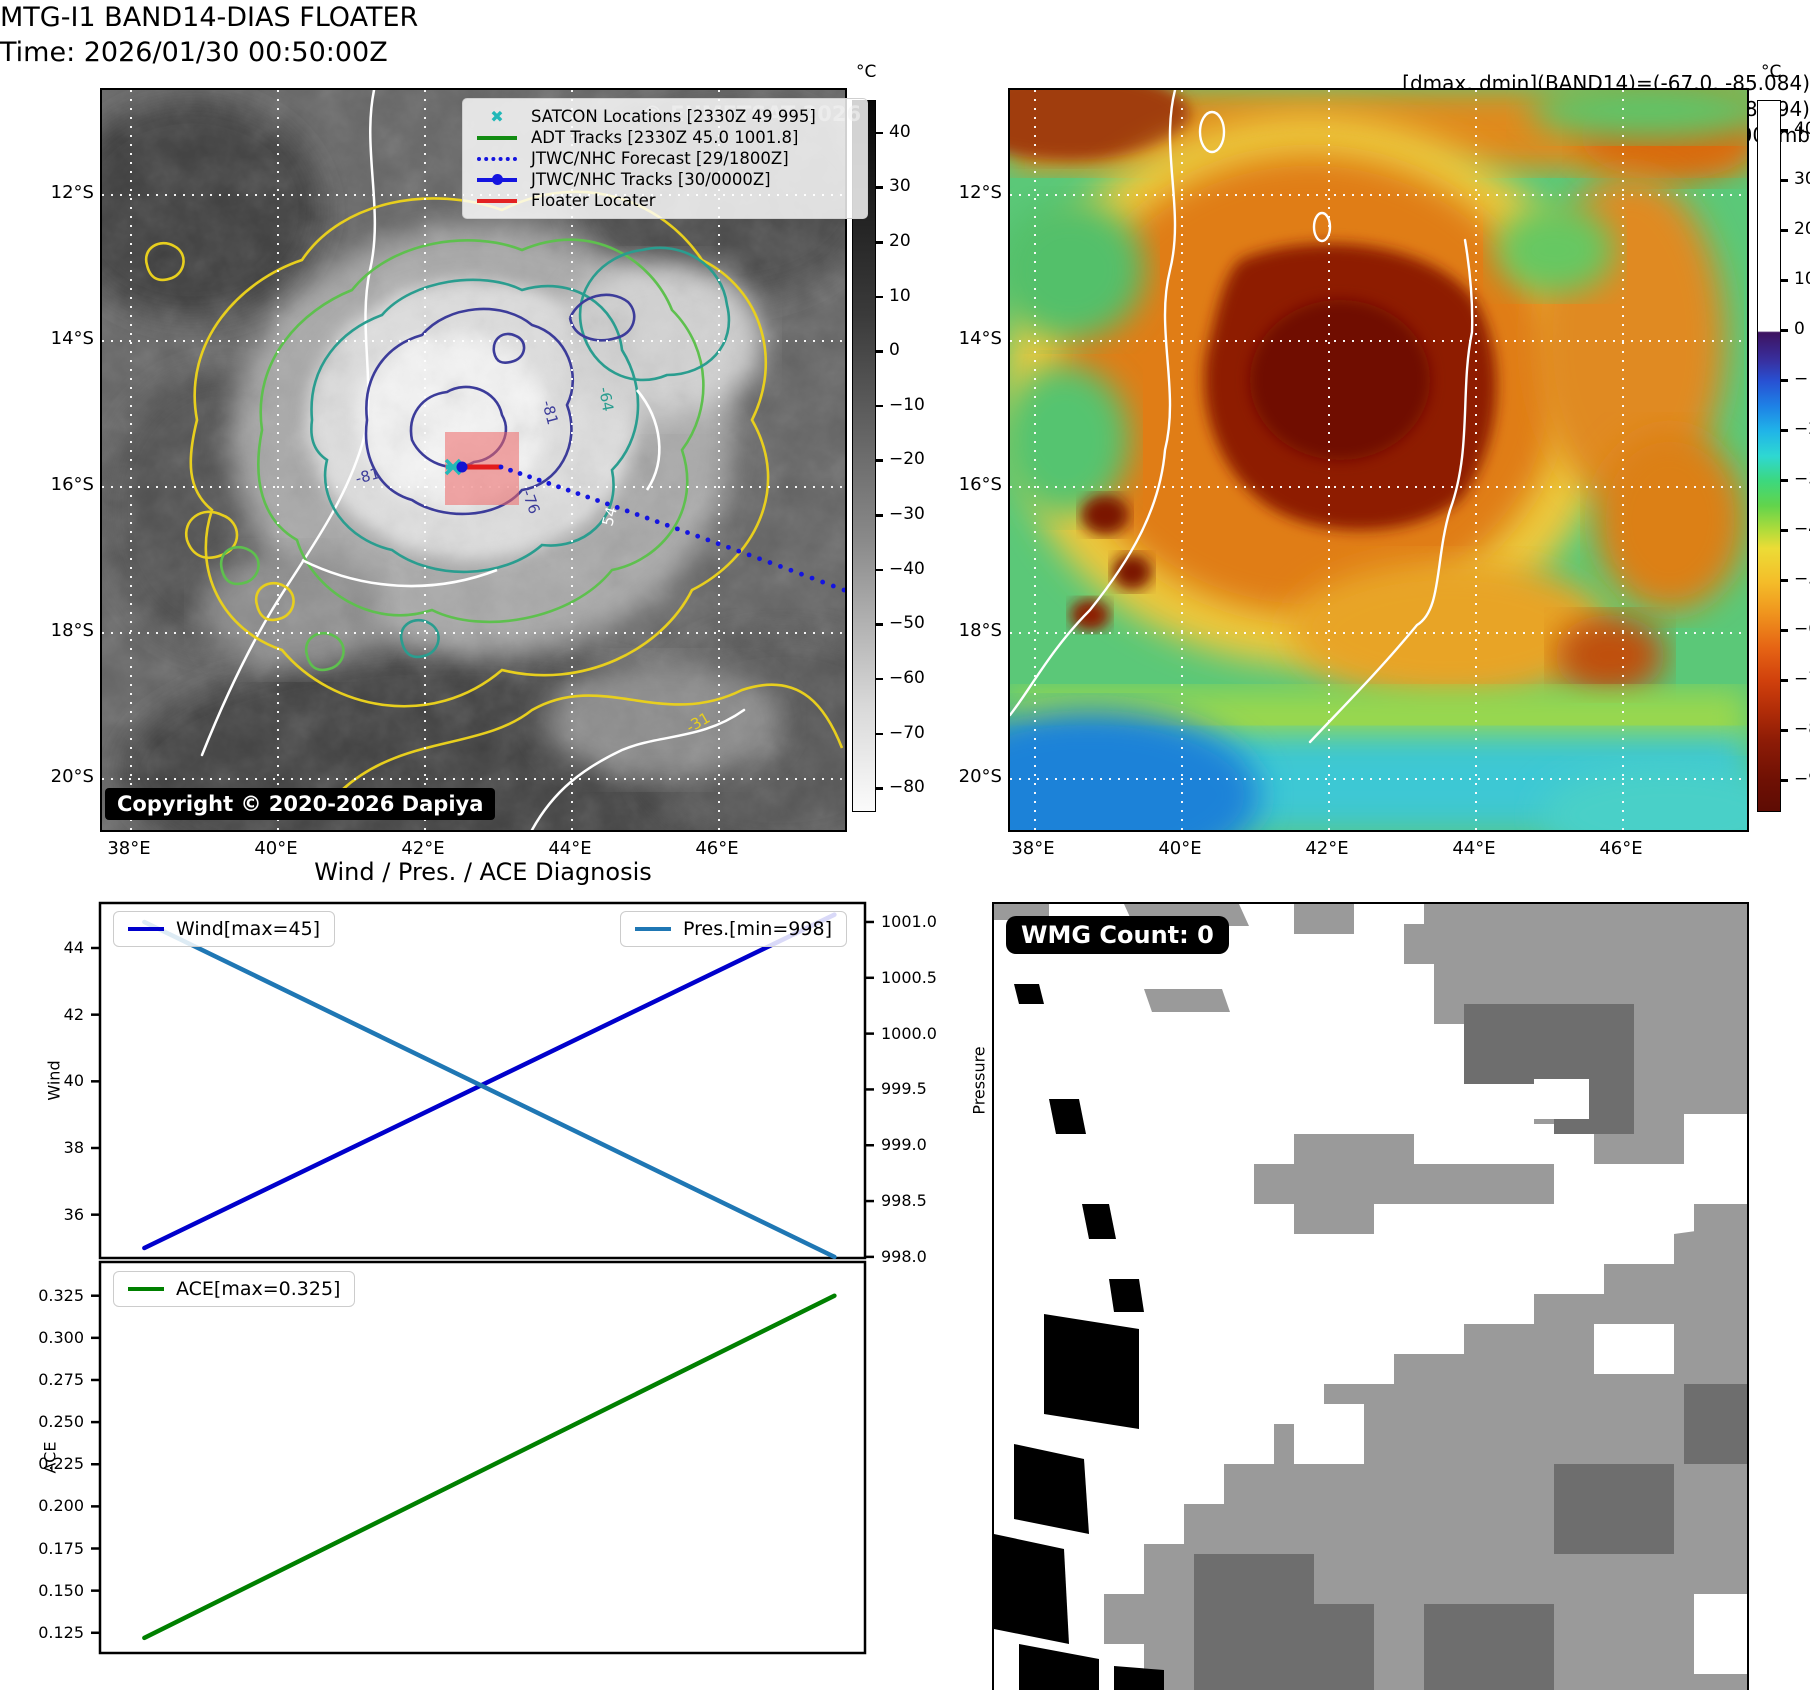 Image resolution: width=1810 pixels, height=1690 pixels. Describe the element at coordinates (909, 1033) in the screenshot. I see `chart-tick-label: 1000.0` at that location.